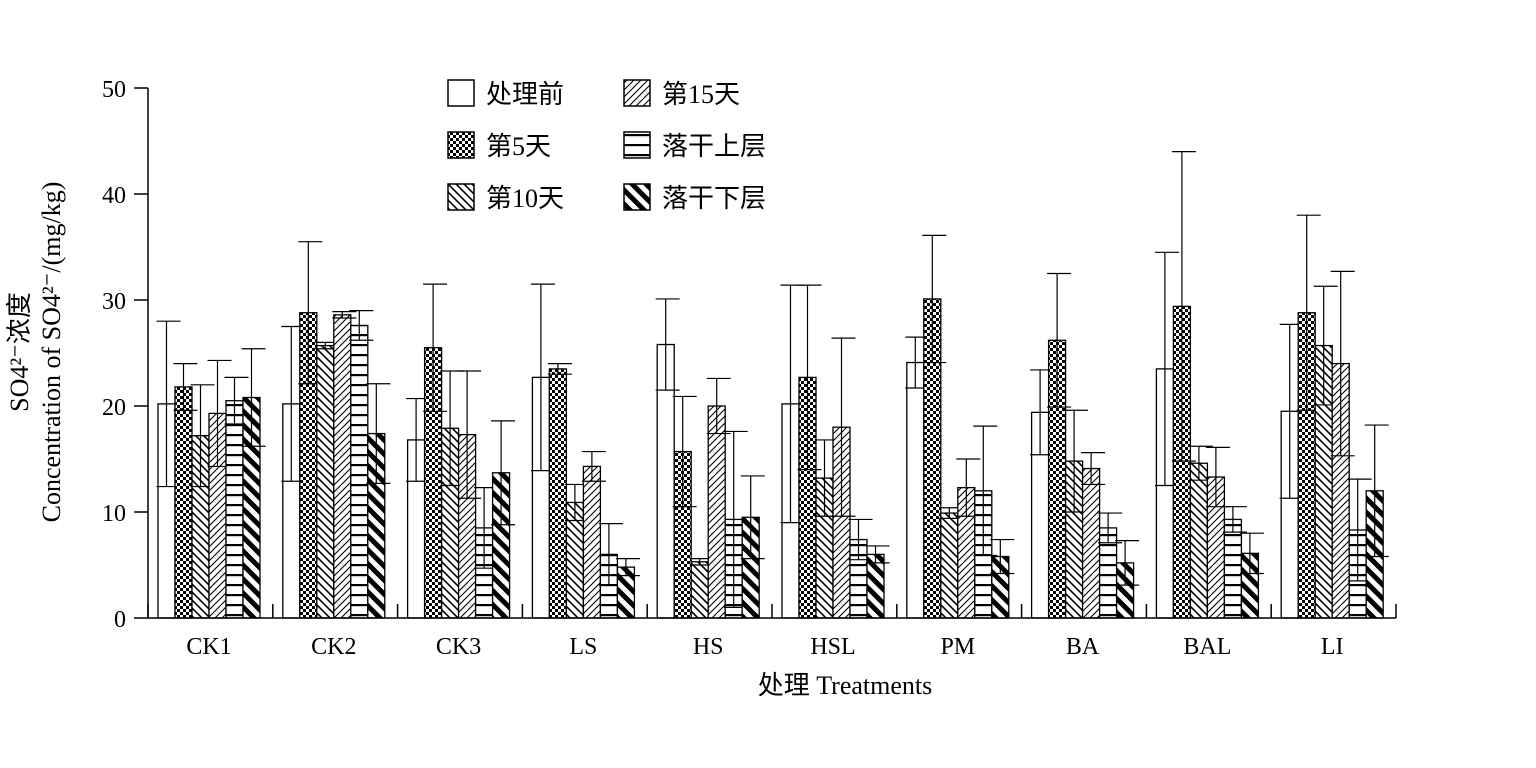 The height and width of the screenshot is (768, 1536). I want to click on x-tick-label-CK2: CK2, so click(333, 647).